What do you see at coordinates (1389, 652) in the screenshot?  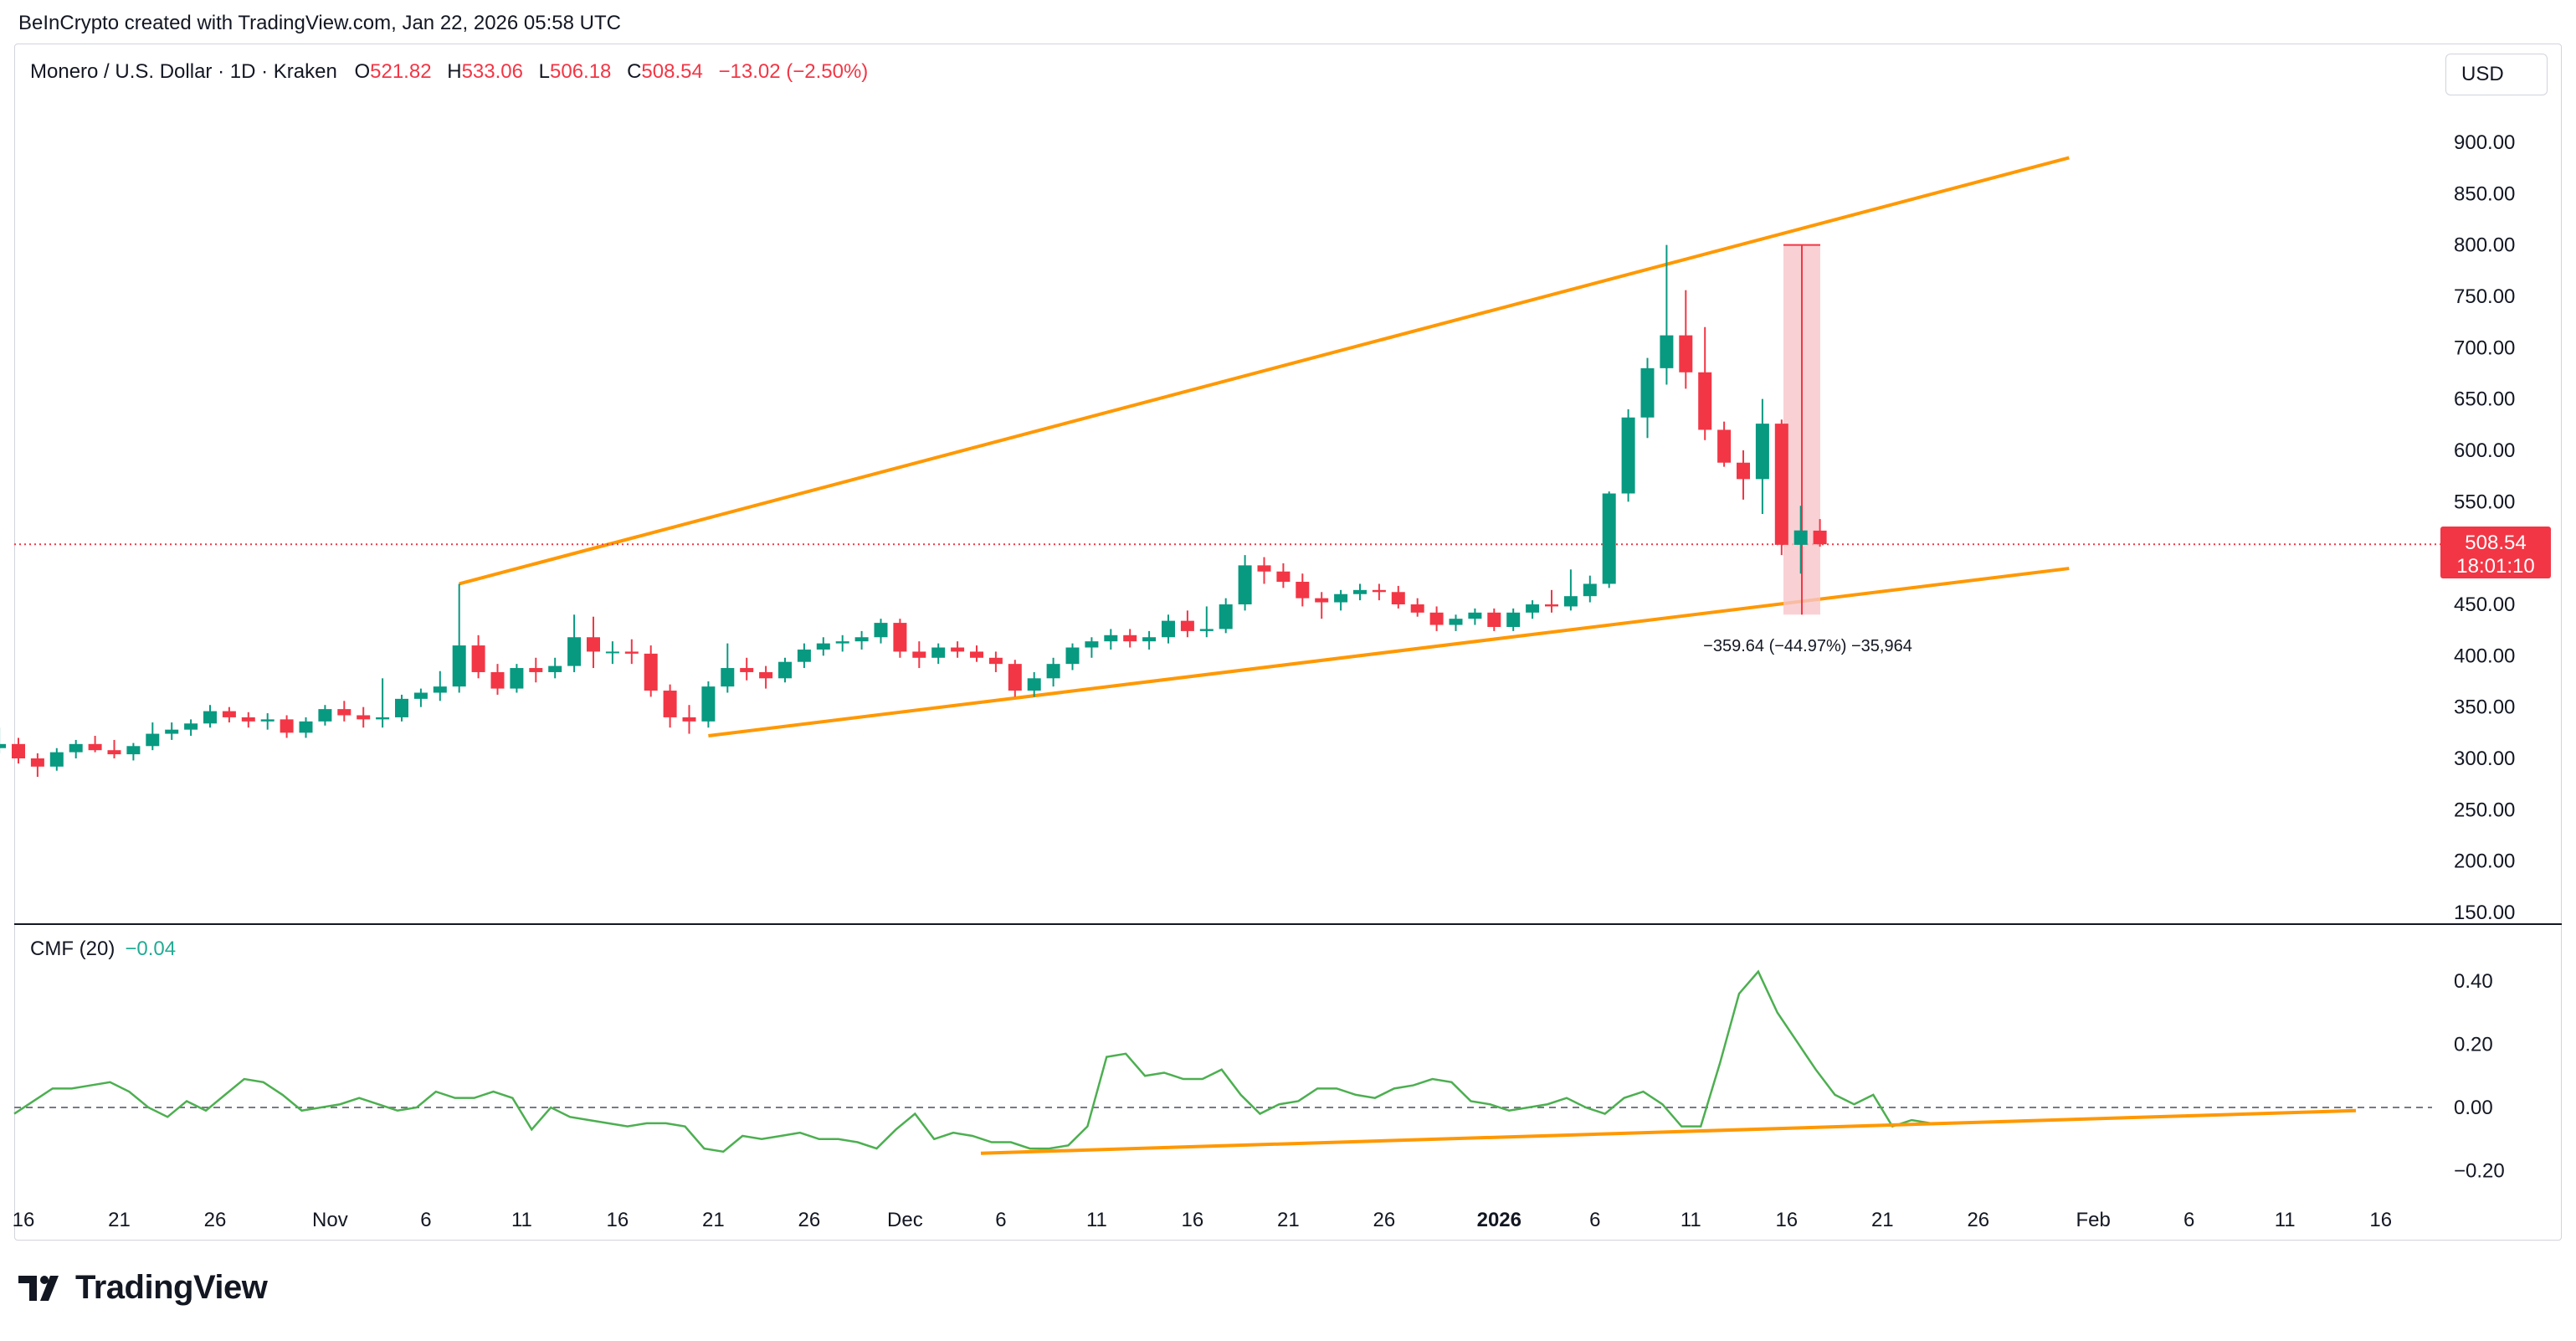 I see `trendline-lower` at bounding box center [1389, 652].